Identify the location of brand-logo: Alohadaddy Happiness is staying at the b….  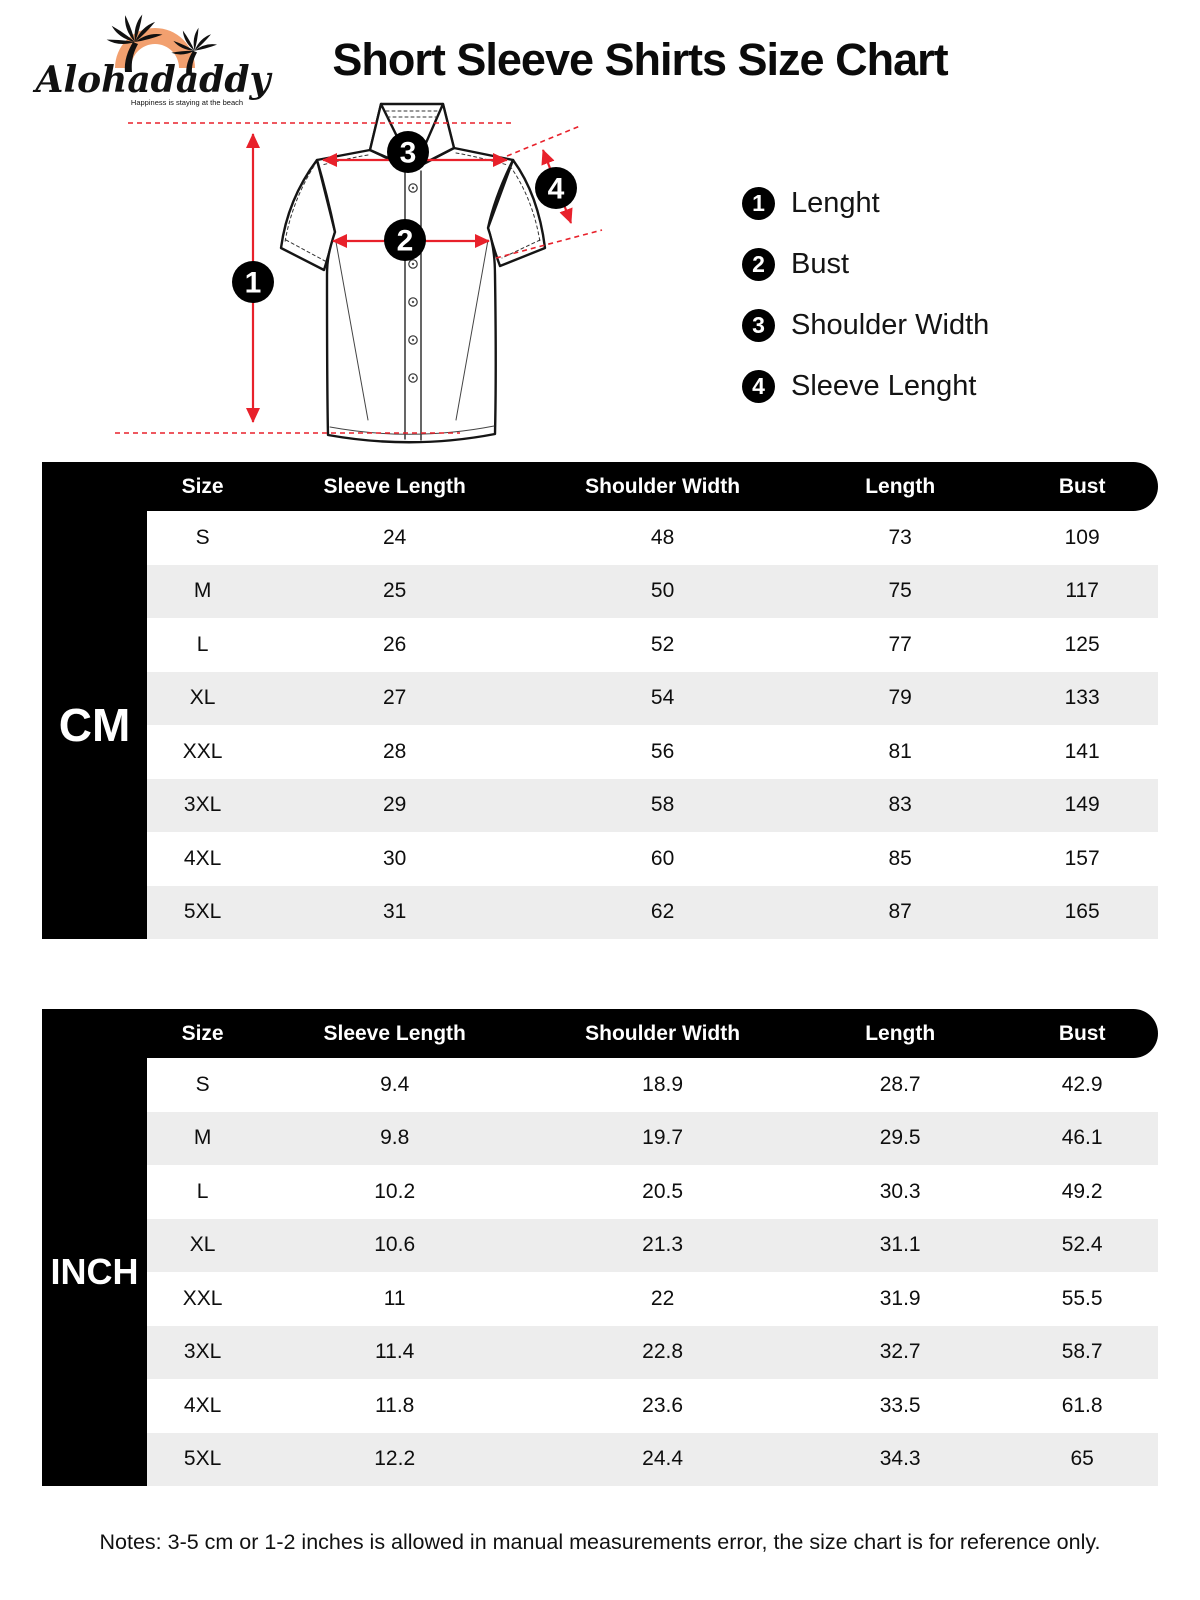
(153, 60).